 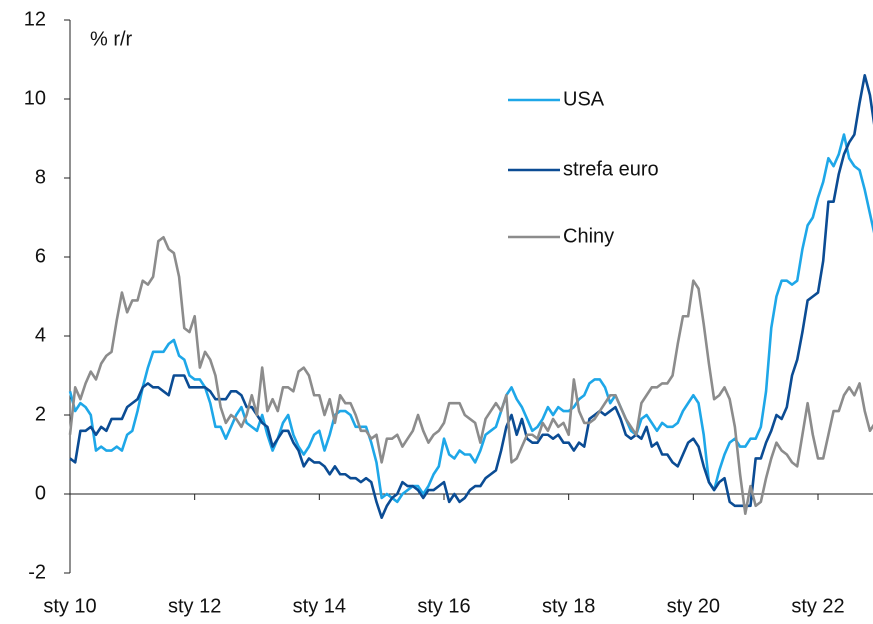 What do you see at coordinates (319, 606) in the screenshot?
I see `x-tick-label: sty 14` at bounding box center [319, 606].